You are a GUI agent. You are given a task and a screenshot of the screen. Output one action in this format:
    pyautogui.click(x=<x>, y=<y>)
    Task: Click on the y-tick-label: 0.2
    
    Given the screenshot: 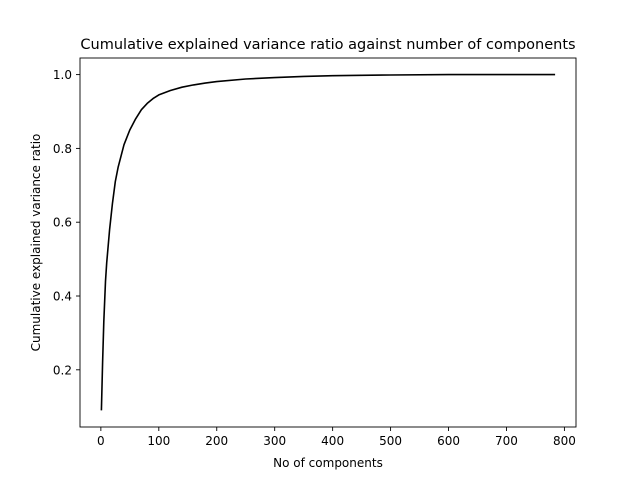 What is the action you would take?
    pyautogui.click(x=62, y=370)
    